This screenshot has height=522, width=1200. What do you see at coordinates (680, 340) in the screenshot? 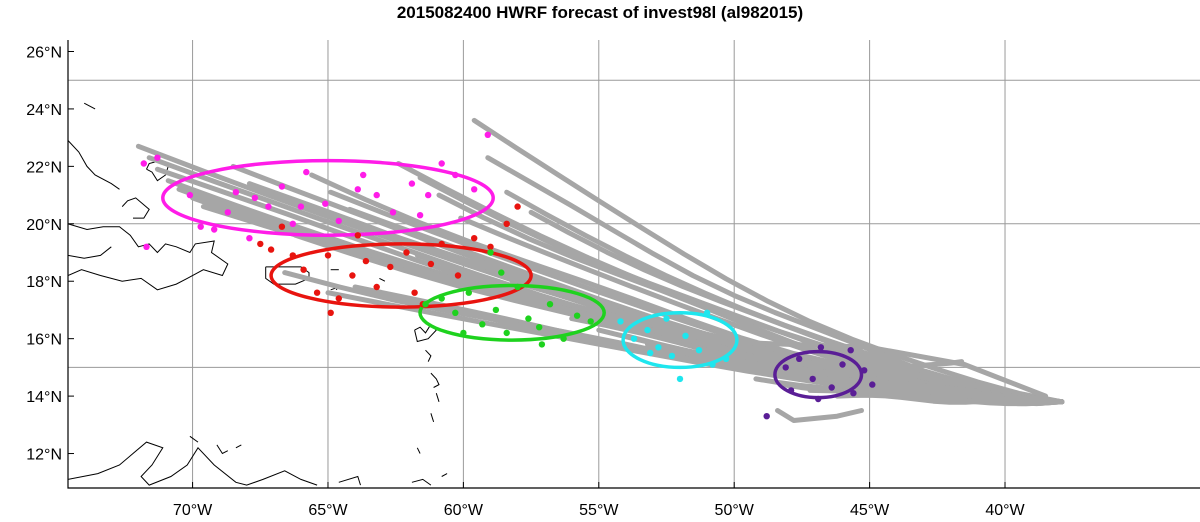
I see `cyan-ellipse` at bounding box center [680, 340].